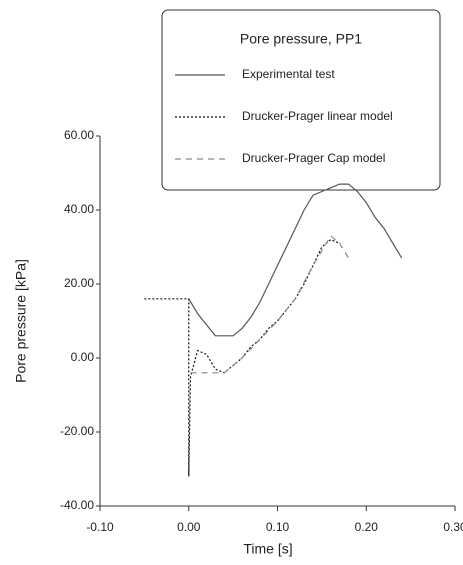  What do you see at coordinates (367, 527) in the screenshot?
I see `x-tick-label: 0.20` at bounding box center [367, 527].